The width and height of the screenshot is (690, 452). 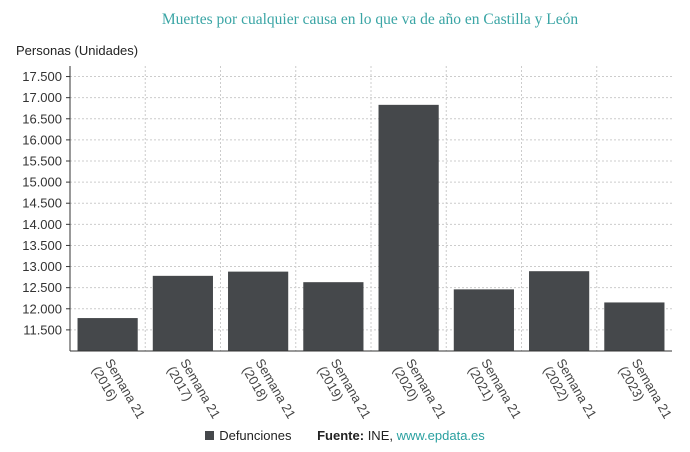 What do you see at coordinates (42, 224) in the screenshot?
I see `y-tick-label: 14.000` at bounding box center [42, 224].